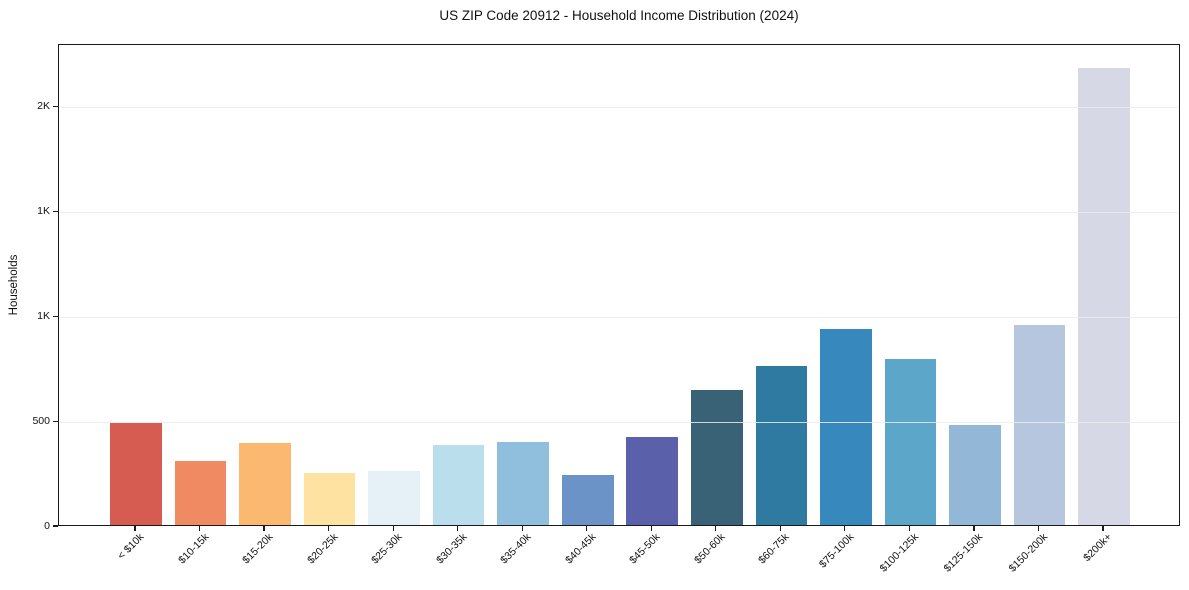  What do you see at coordinates (1098, 548) in the screenshot?
I see `x-tick-label: $200k+` at bounding box center [1098, 548].